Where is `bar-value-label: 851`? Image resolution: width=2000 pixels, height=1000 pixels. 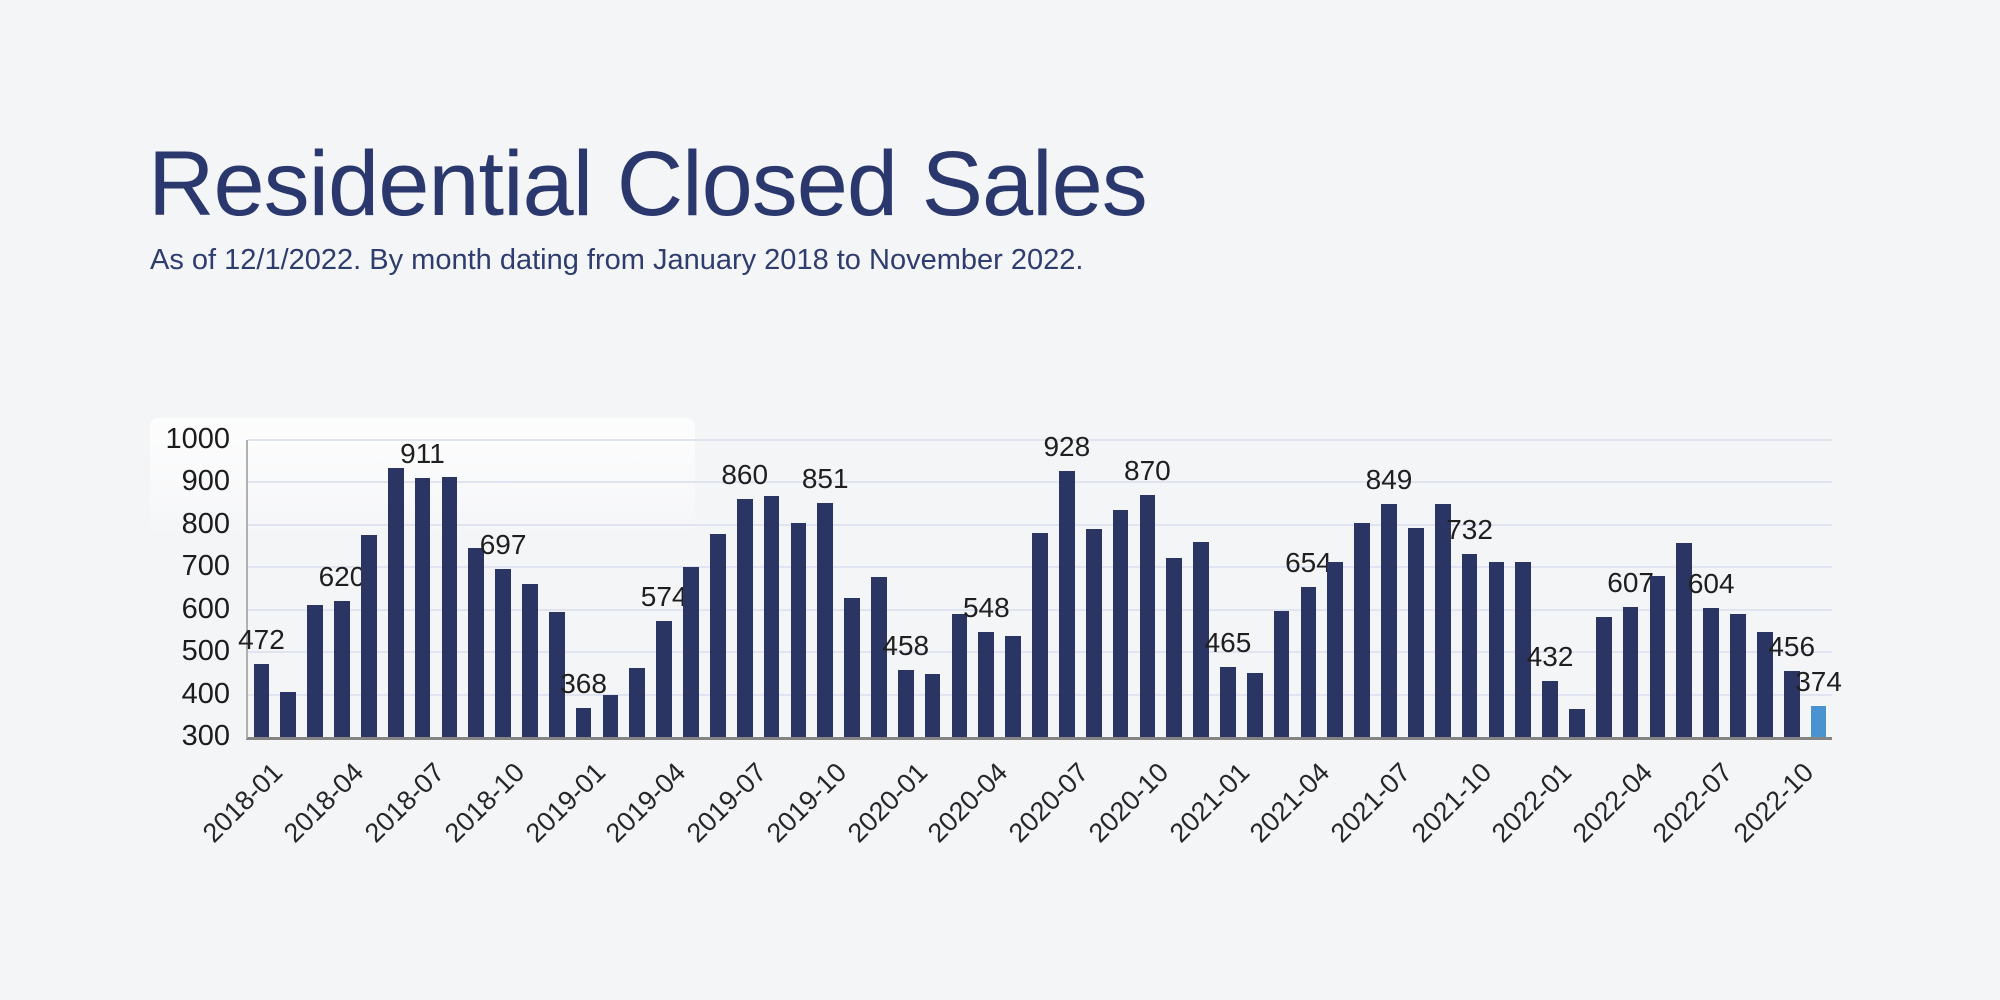 bar-value-label: 851 is located at coordinates (825, 479).